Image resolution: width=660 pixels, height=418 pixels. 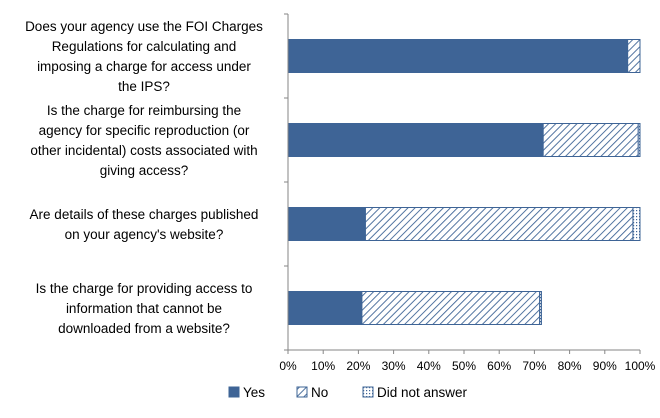 What do you see at coordinates (234, 392) in the screenshot?
I see `legend-swatch-yes` at bounding box center [234, 392].